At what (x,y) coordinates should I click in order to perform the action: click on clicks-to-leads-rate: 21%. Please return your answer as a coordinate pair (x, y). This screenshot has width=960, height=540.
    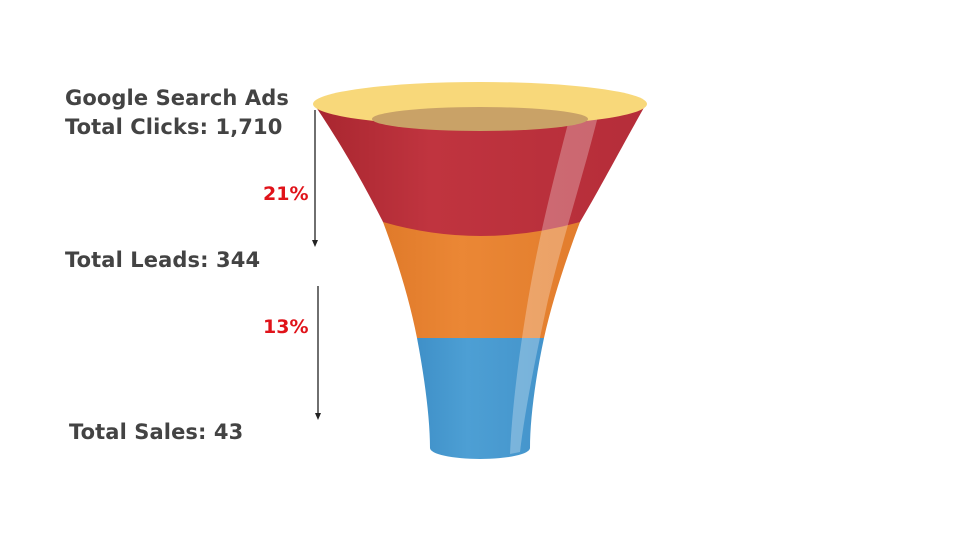
    Looking at the image, I should click on (286, 194).